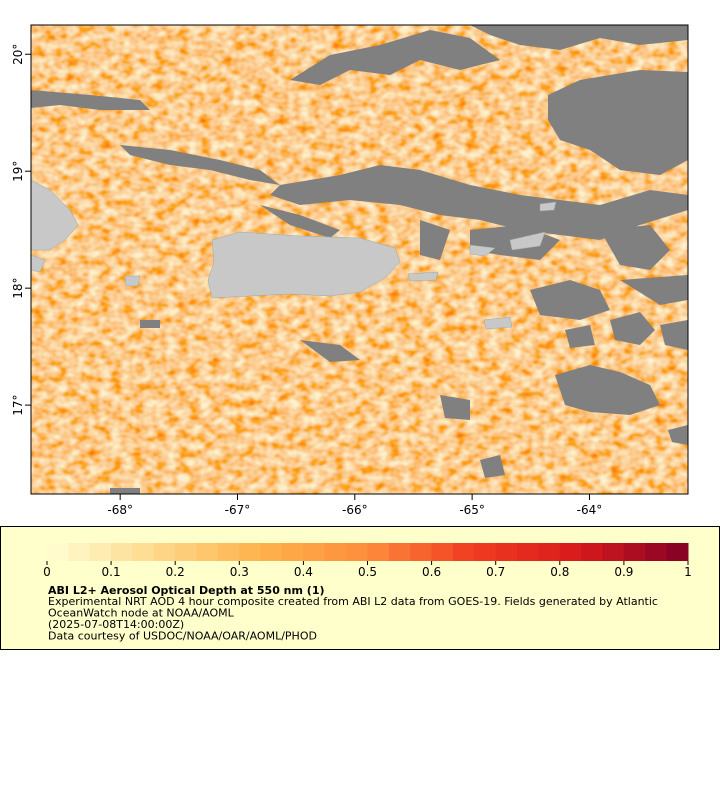 The height and width of the screenshot is (800, 720). I want to click on colorbar-tick-label: 0.9, so click(623, 572).